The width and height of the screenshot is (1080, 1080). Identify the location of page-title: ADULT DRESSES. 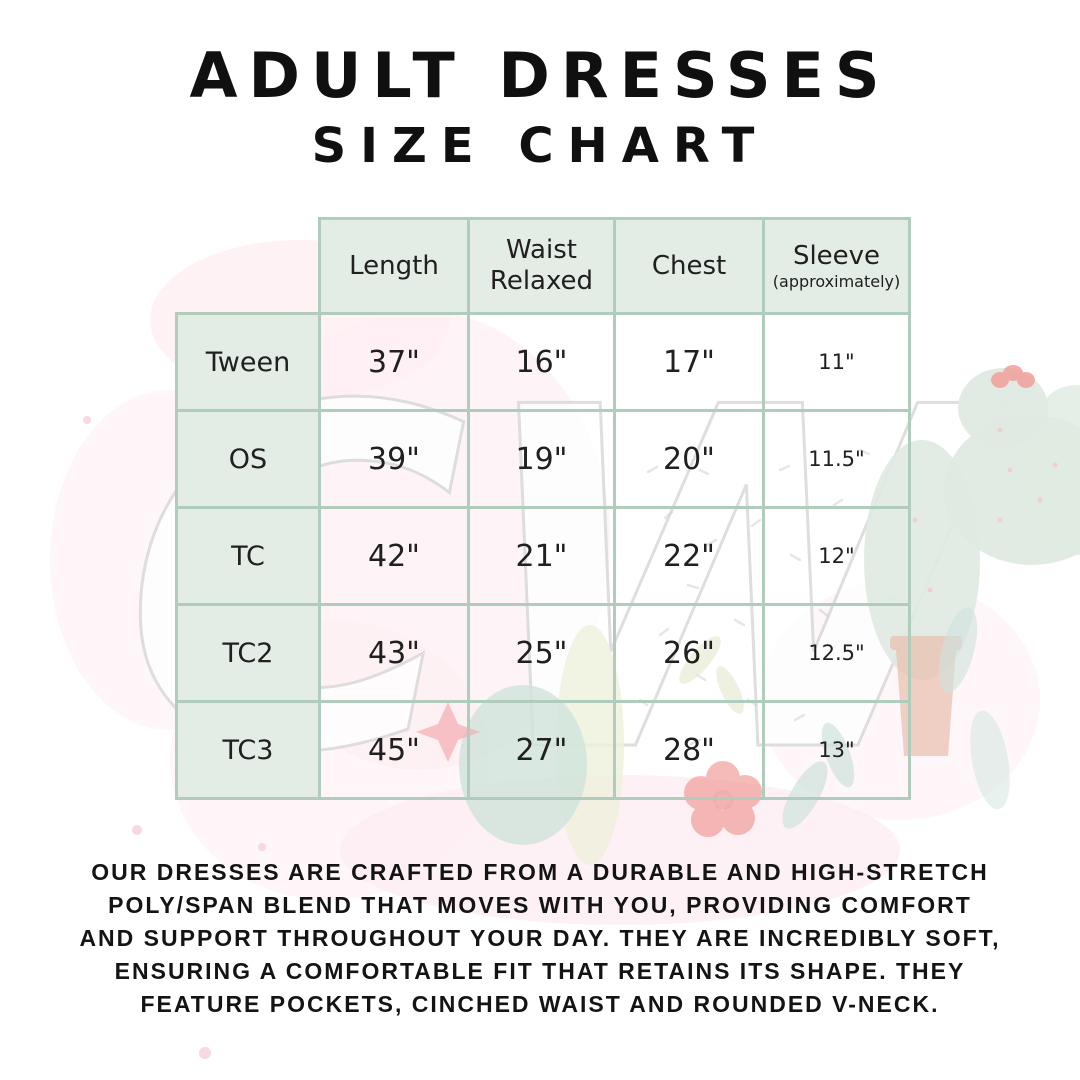
(540, 75).